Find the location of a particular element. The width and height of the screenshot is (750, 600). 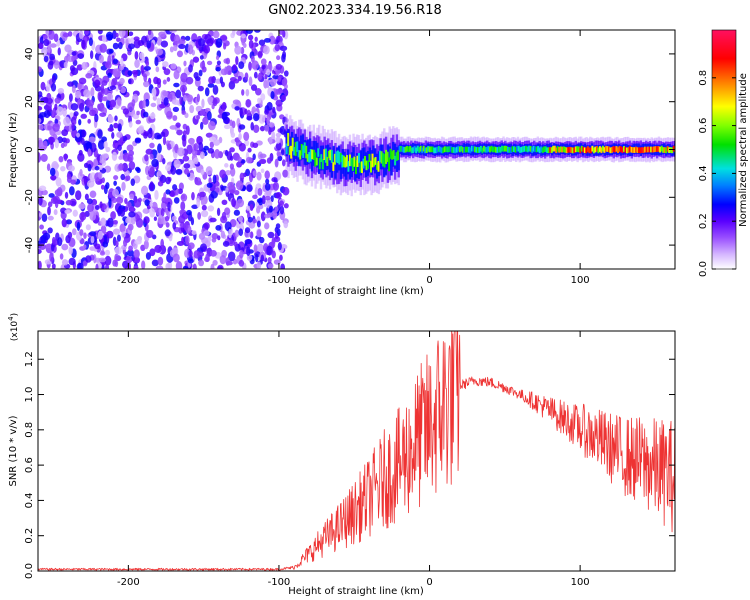

spectrogram-y-tick-label: 40 is located at coordinates (29, 54).